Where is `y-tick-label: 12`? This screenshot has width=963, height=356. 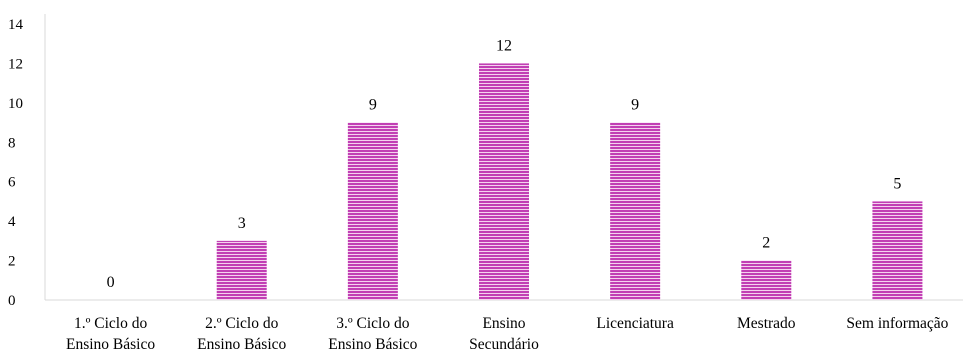 y-tick-label: 12 is located at coordinates (15, 64).